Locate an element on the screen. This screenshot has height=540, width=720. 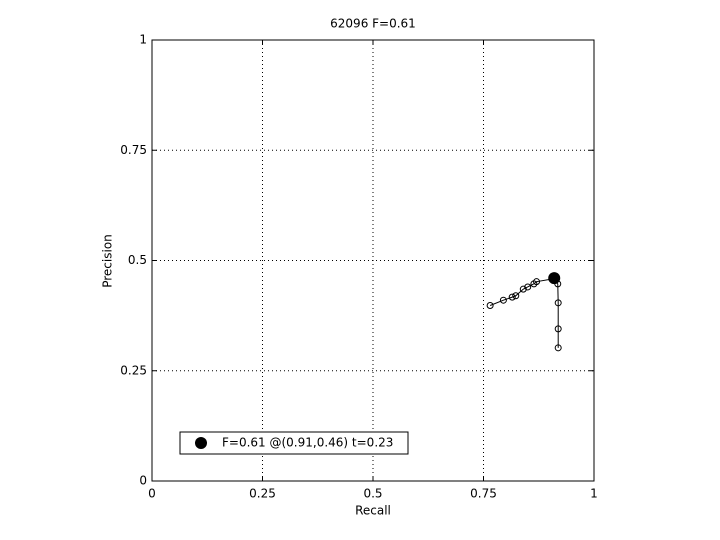
legend-label: F=0.61 @(0.91,0.46) t=0.23 is located at coordinates (307, 443).